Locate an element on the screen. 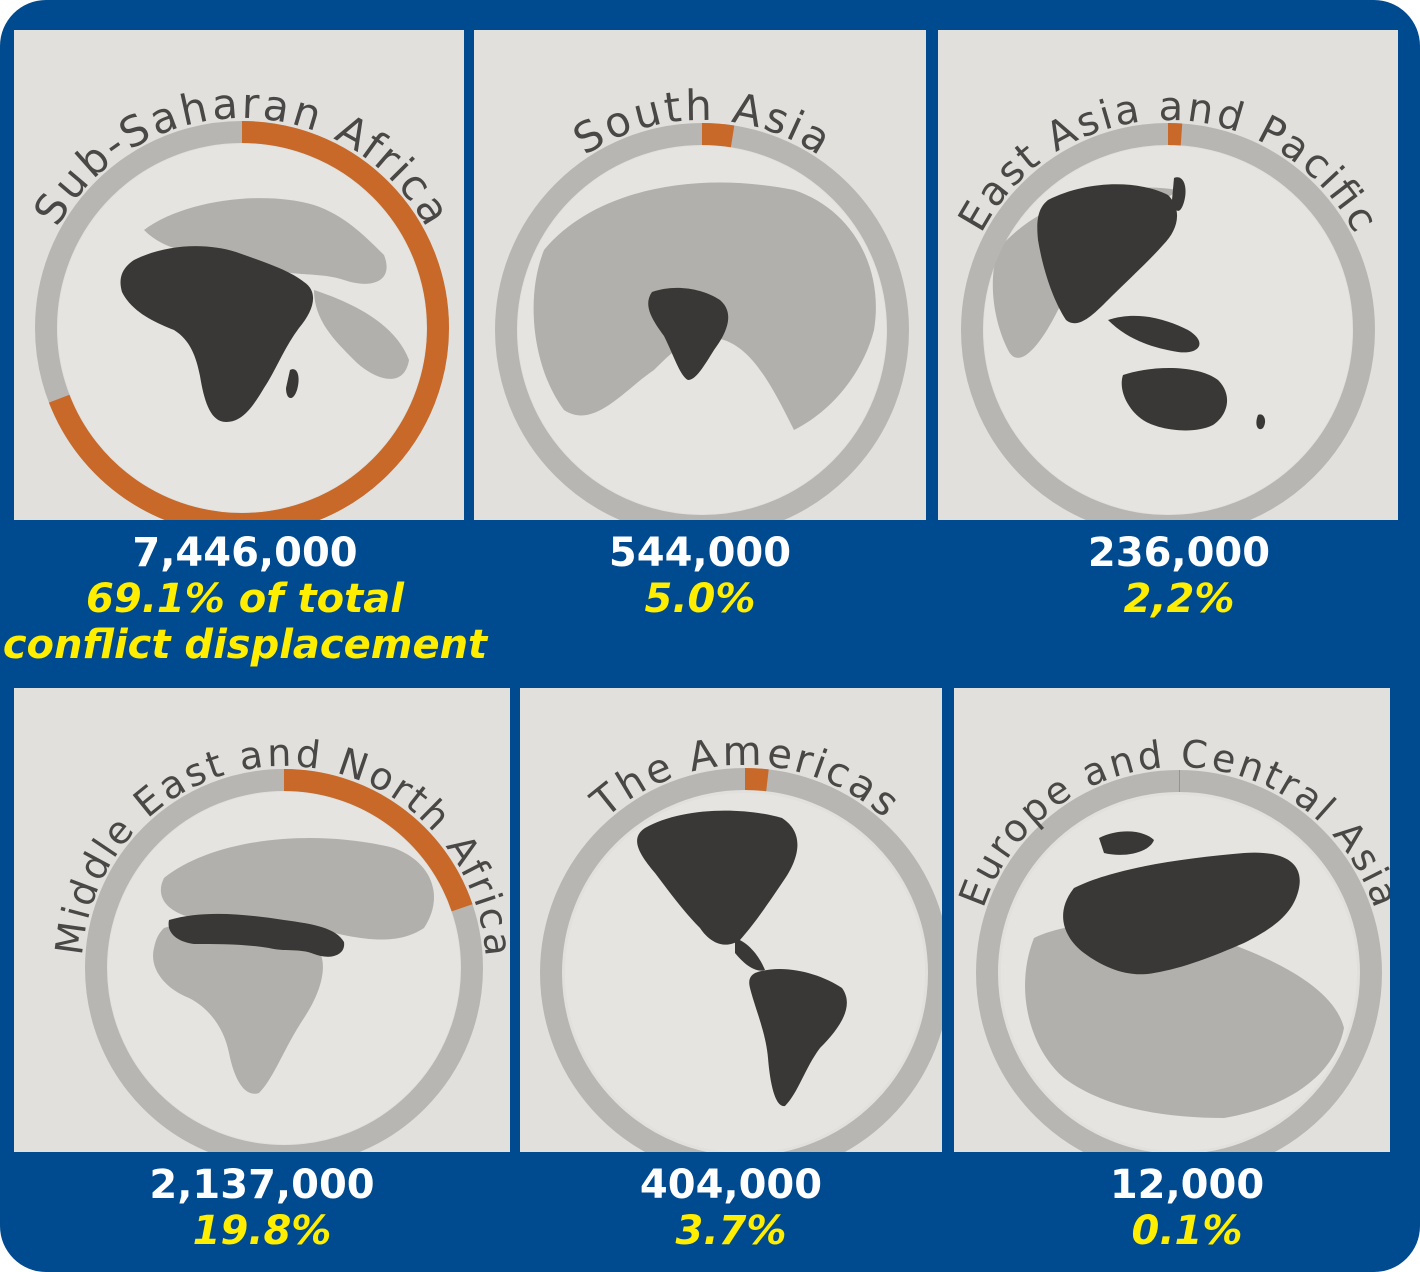 The height and width of the screenshot is (1272, 1420). caption-mena: 2,137,000 19.8% is located at coordinates (262, 1208).